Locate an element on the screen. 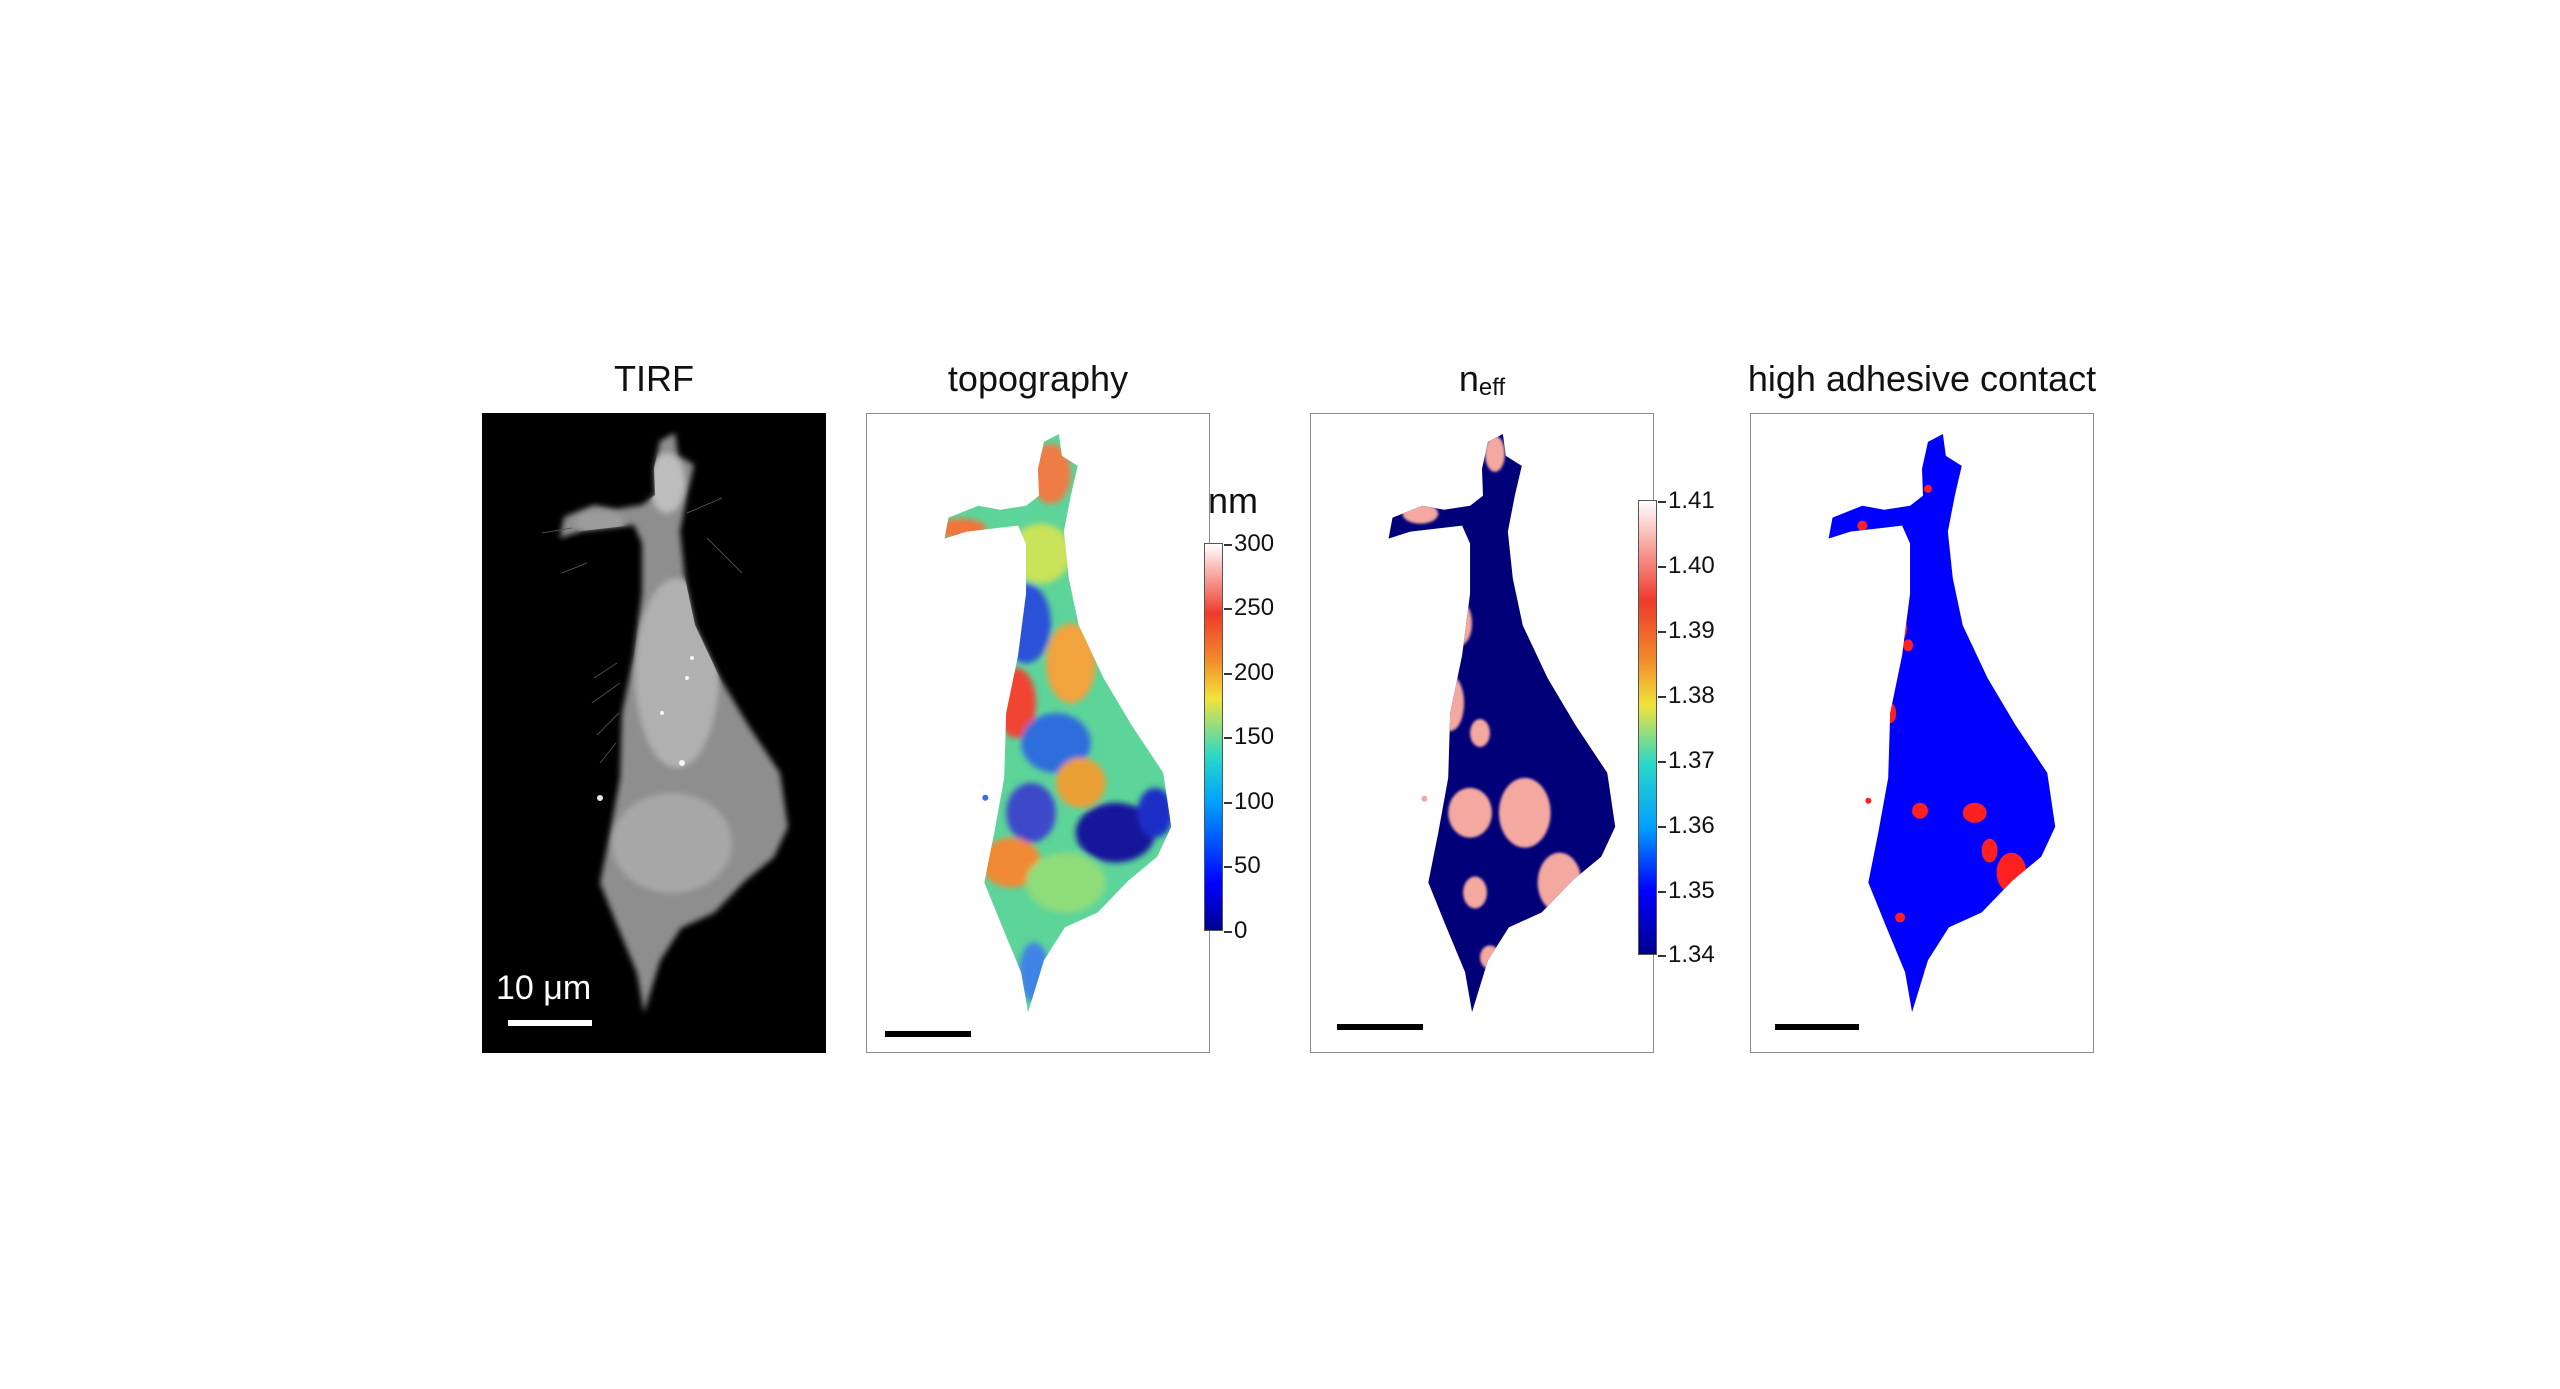 This screenshot has width=2560, height=1389. neff-colorbar: 1.41 1.40 1.39 1.38 1.37 1.36 1.35 1.34 is located at coordinates (1676, 727).